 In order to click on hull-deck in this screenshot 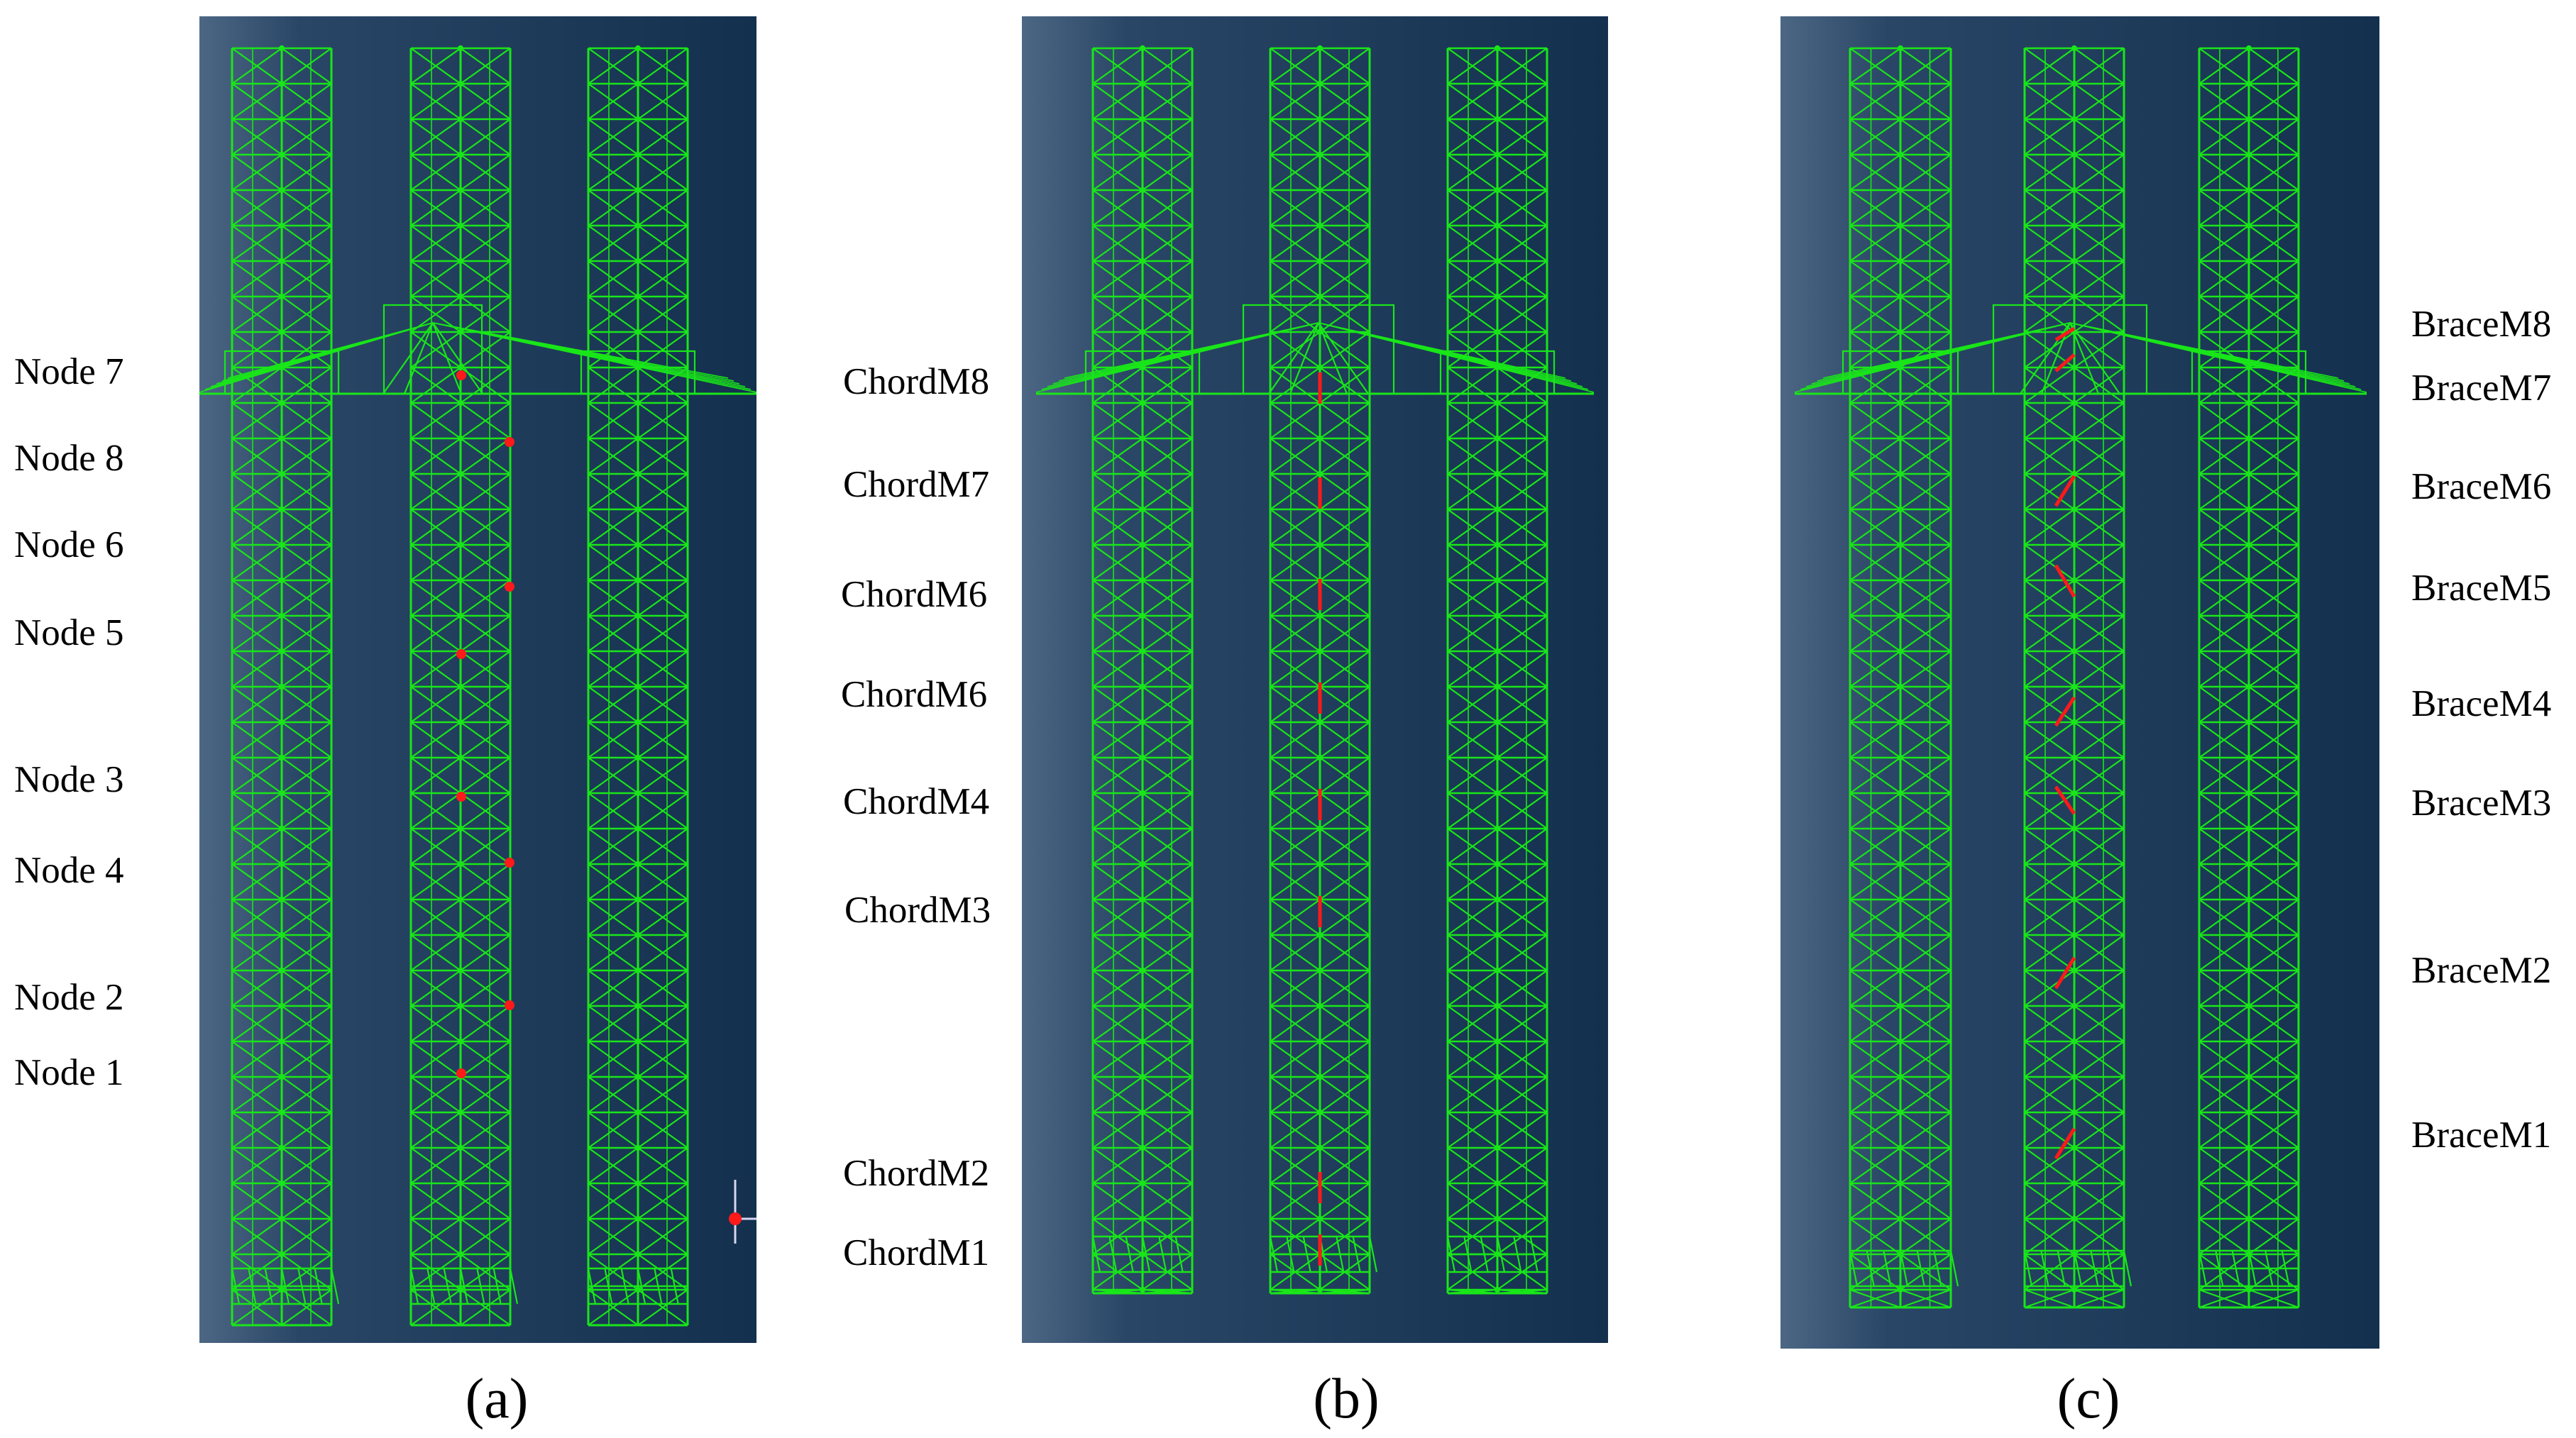, I will do `click(477, 349)`.